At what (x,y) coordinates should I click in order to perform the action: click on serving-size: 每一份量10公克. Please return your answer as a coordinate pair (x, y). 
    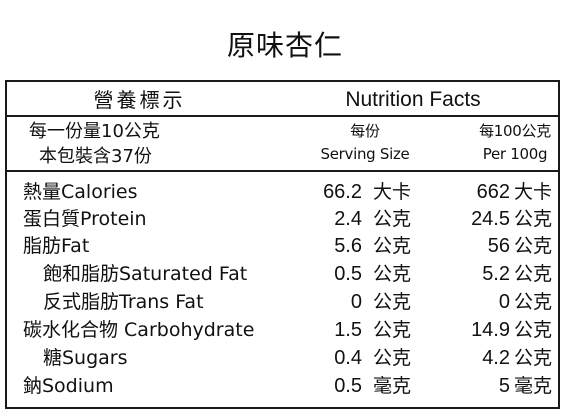
    Looking at the image, I should click on (94, 131).